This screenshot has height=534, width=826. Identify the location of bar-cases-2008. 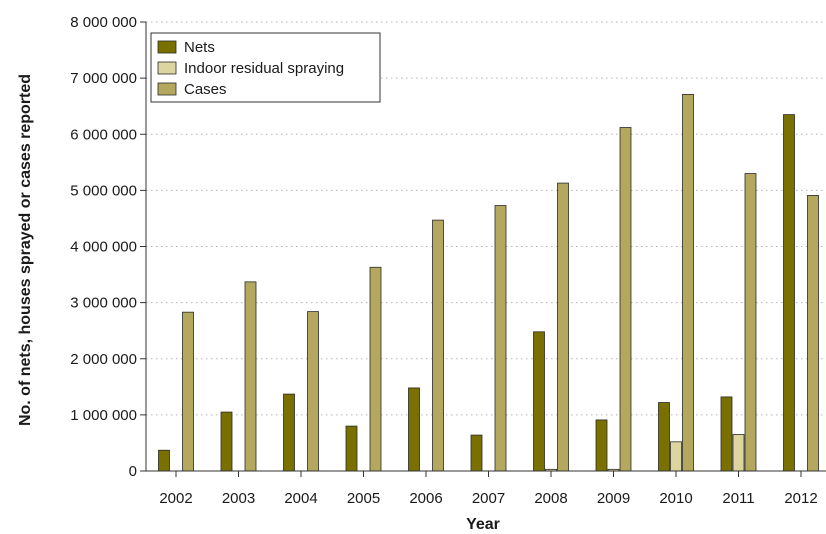
(563, 327).